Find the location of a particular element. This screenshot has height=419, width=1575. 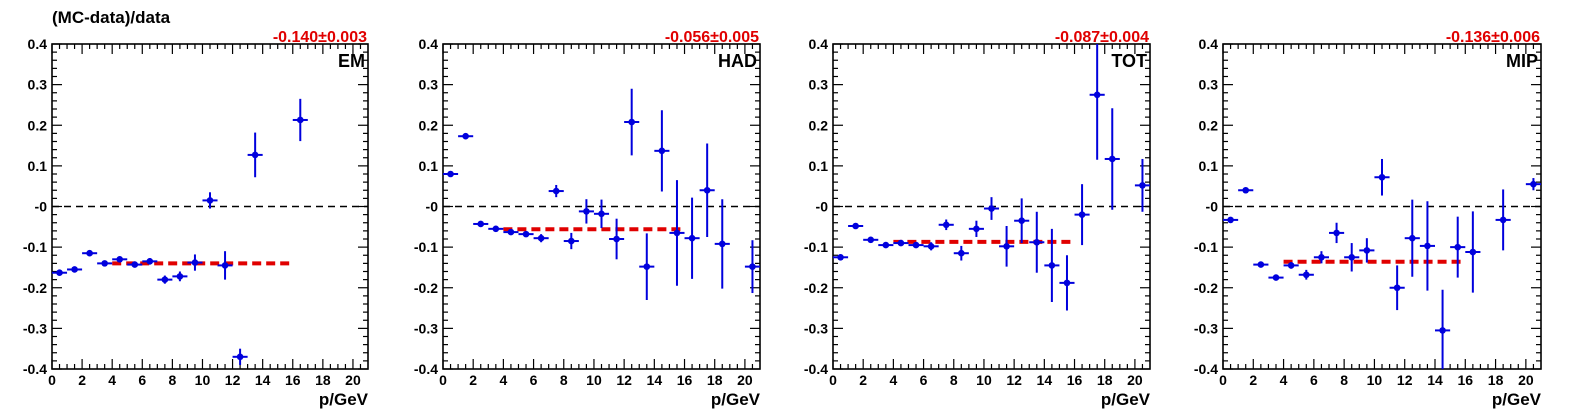

panel-label: HAD is located at coordinates (737, 61).